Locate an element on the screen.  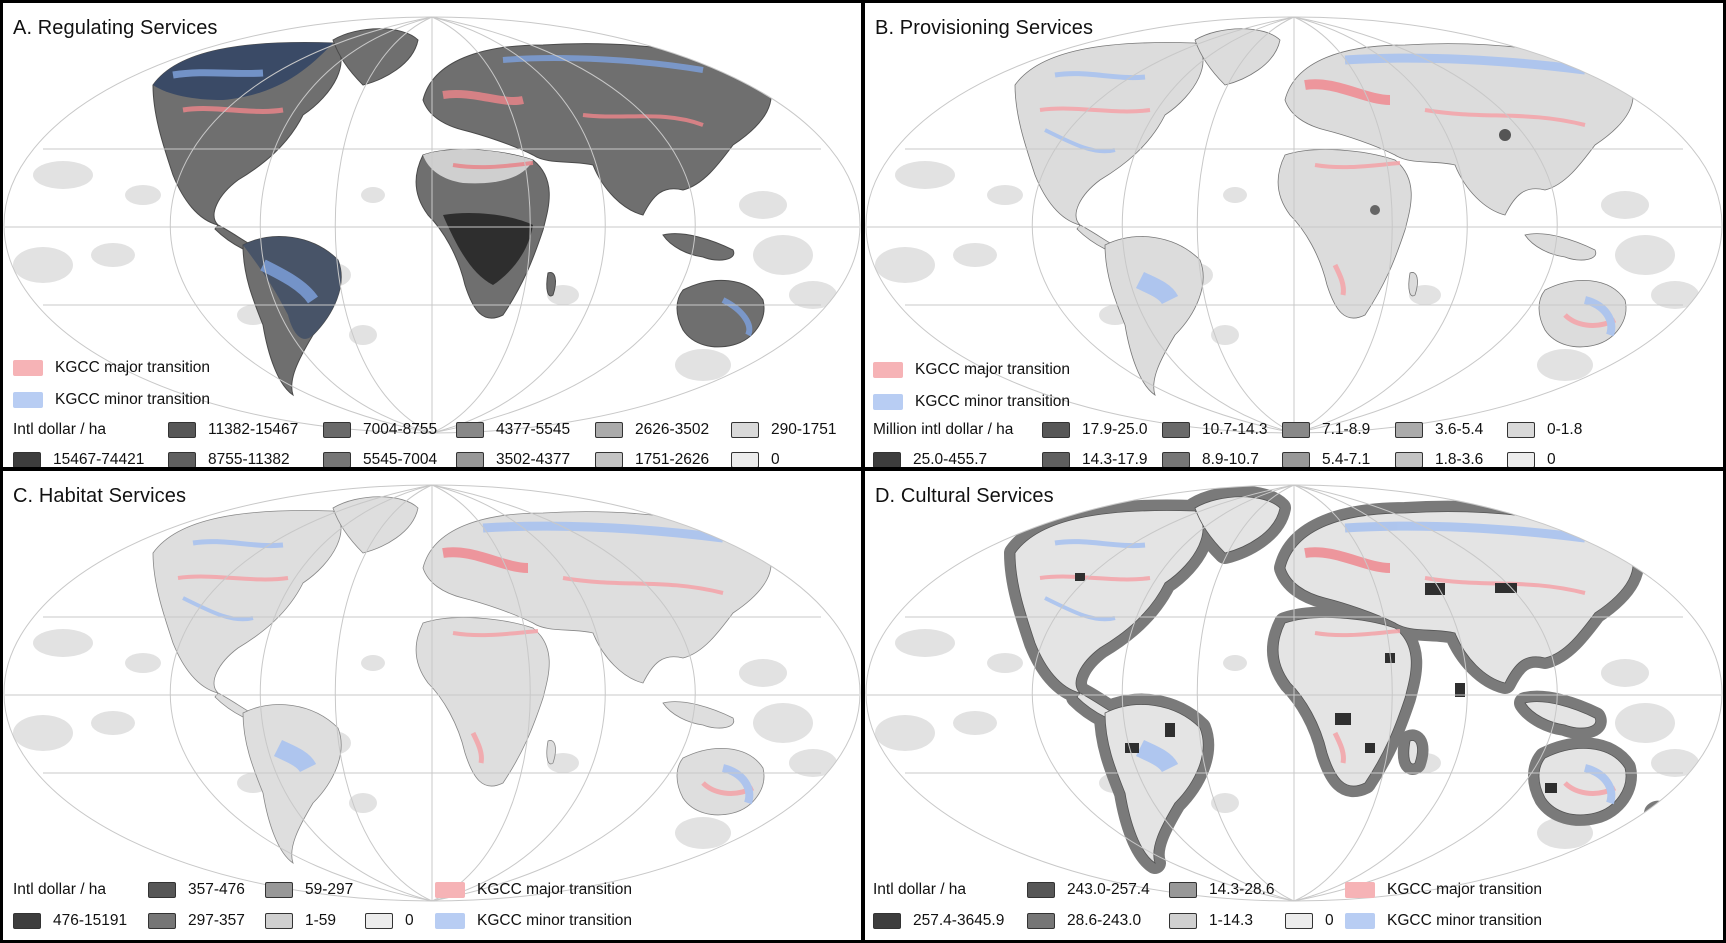
legend-bin: 243.0-257.4 is located at coordinates (1088, 890).